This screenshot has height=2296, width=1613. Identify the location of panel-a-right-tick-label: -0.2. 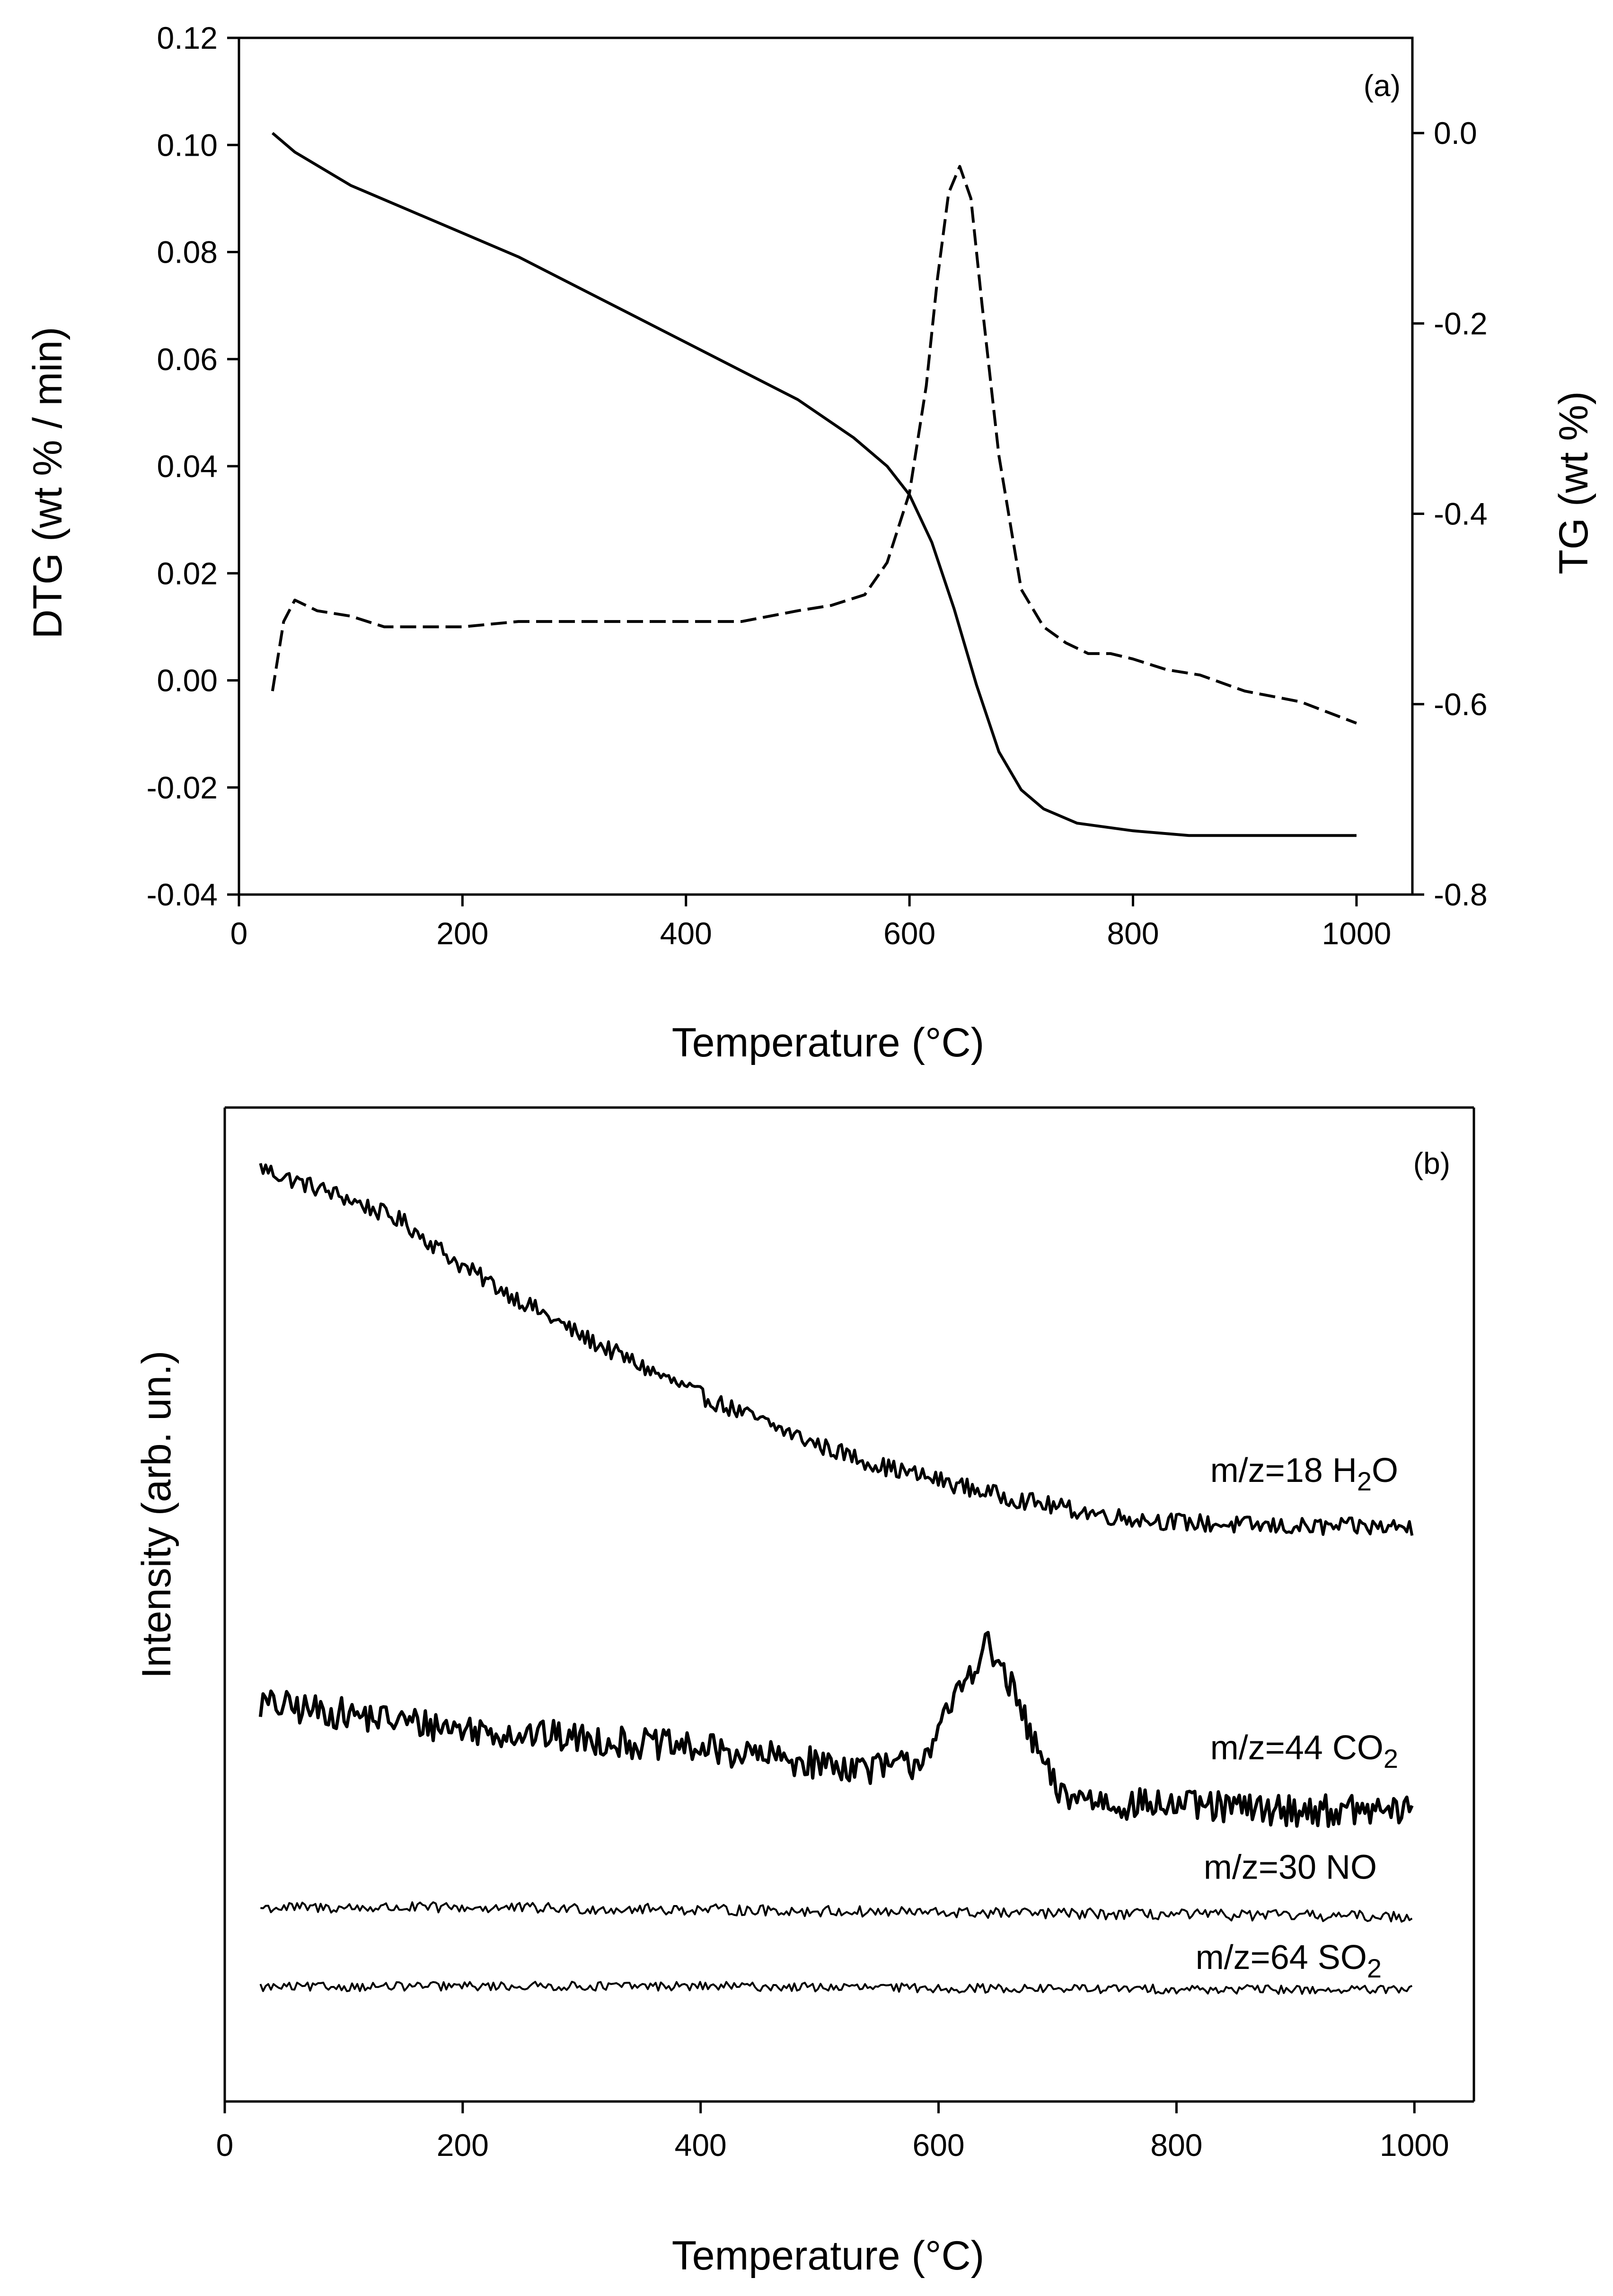
(1461, 323).